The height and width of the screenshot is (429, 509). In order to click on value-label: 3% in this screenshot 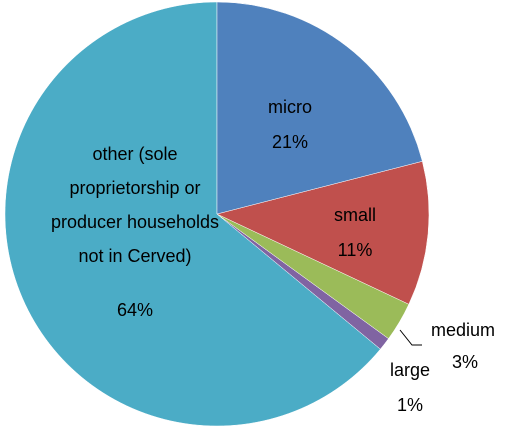, I will do `click(465, 362)`.